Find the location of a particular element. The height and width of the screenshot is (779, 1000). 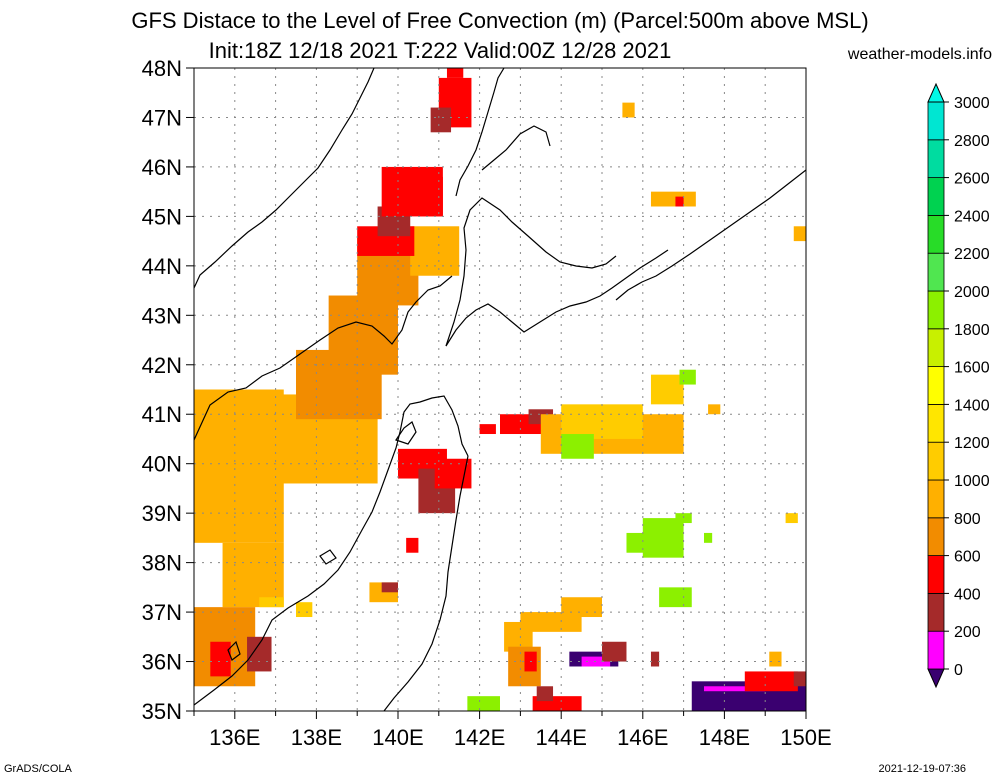

colorbar-label: 2400 is located at coordinates (972, 216).